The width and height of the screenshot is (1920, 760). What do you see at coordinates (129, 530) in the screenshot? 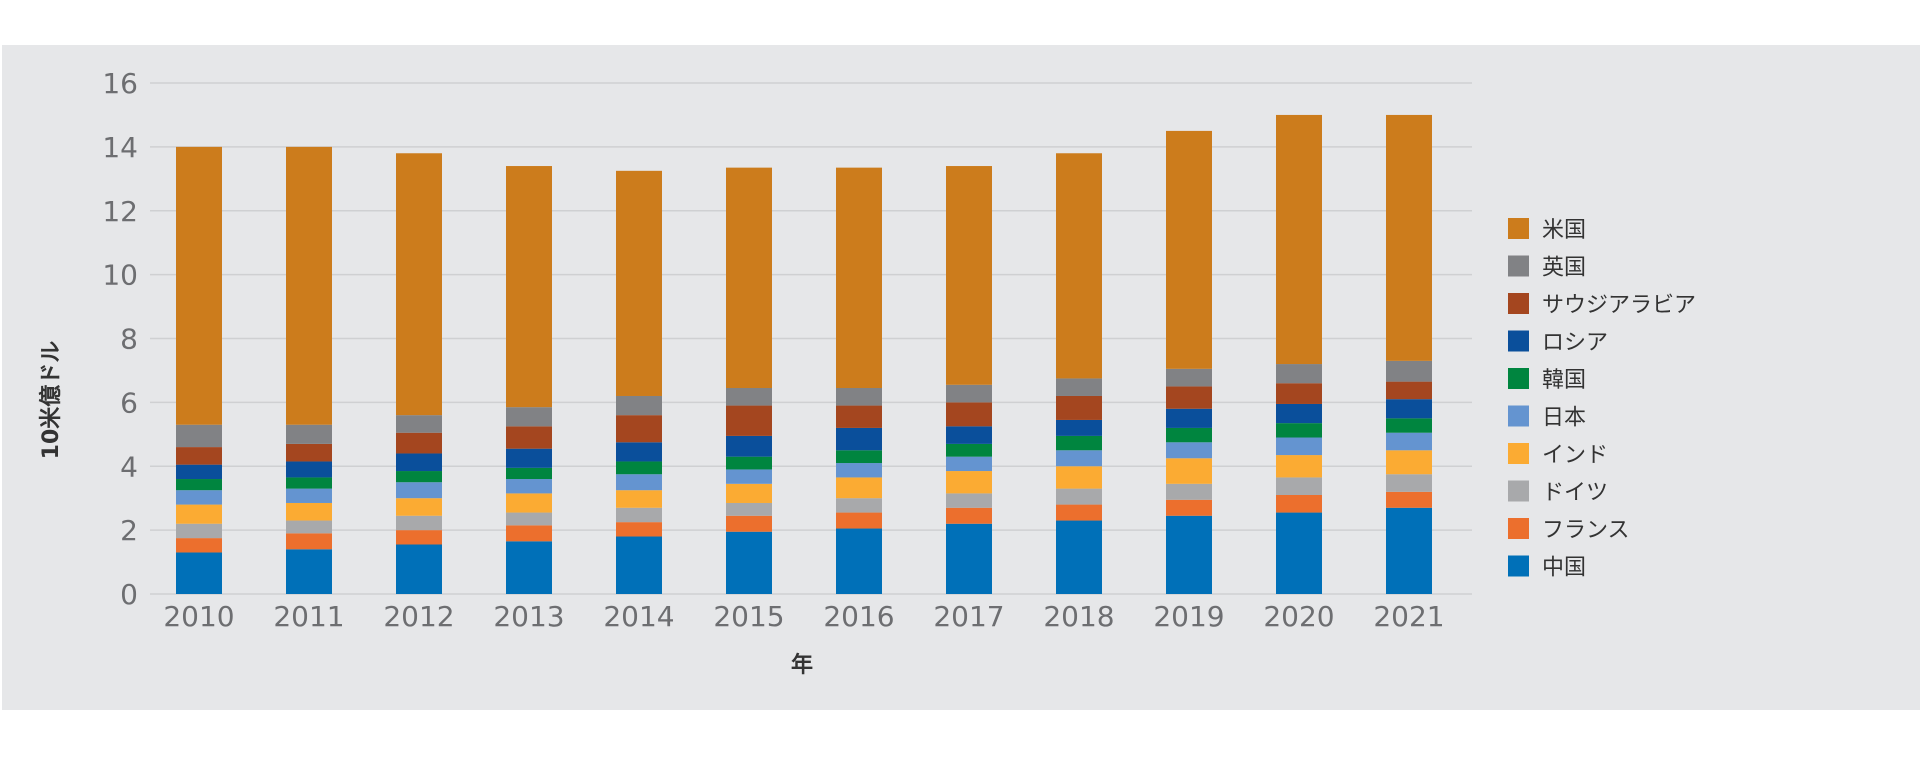
I see `y-tick-label: 2` at bounding box center [129, 530].